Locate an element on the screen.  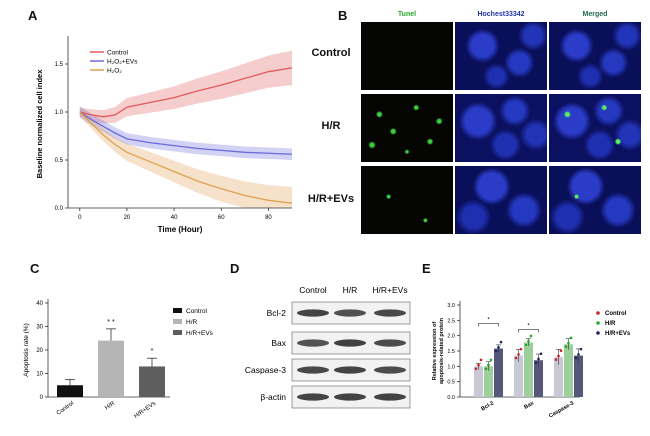
row-label-control: Control is located at coordinates (331, 53).